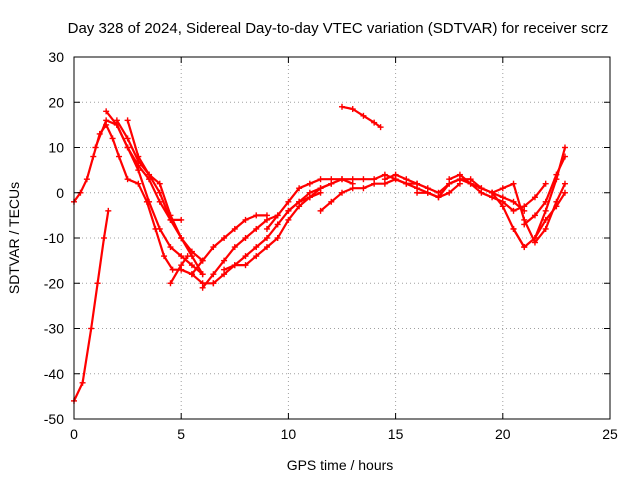  What do you see at coordinates (181, 434) in the screenshot?
I see `x-tick-label: 5` at bounding box center [181, 434].